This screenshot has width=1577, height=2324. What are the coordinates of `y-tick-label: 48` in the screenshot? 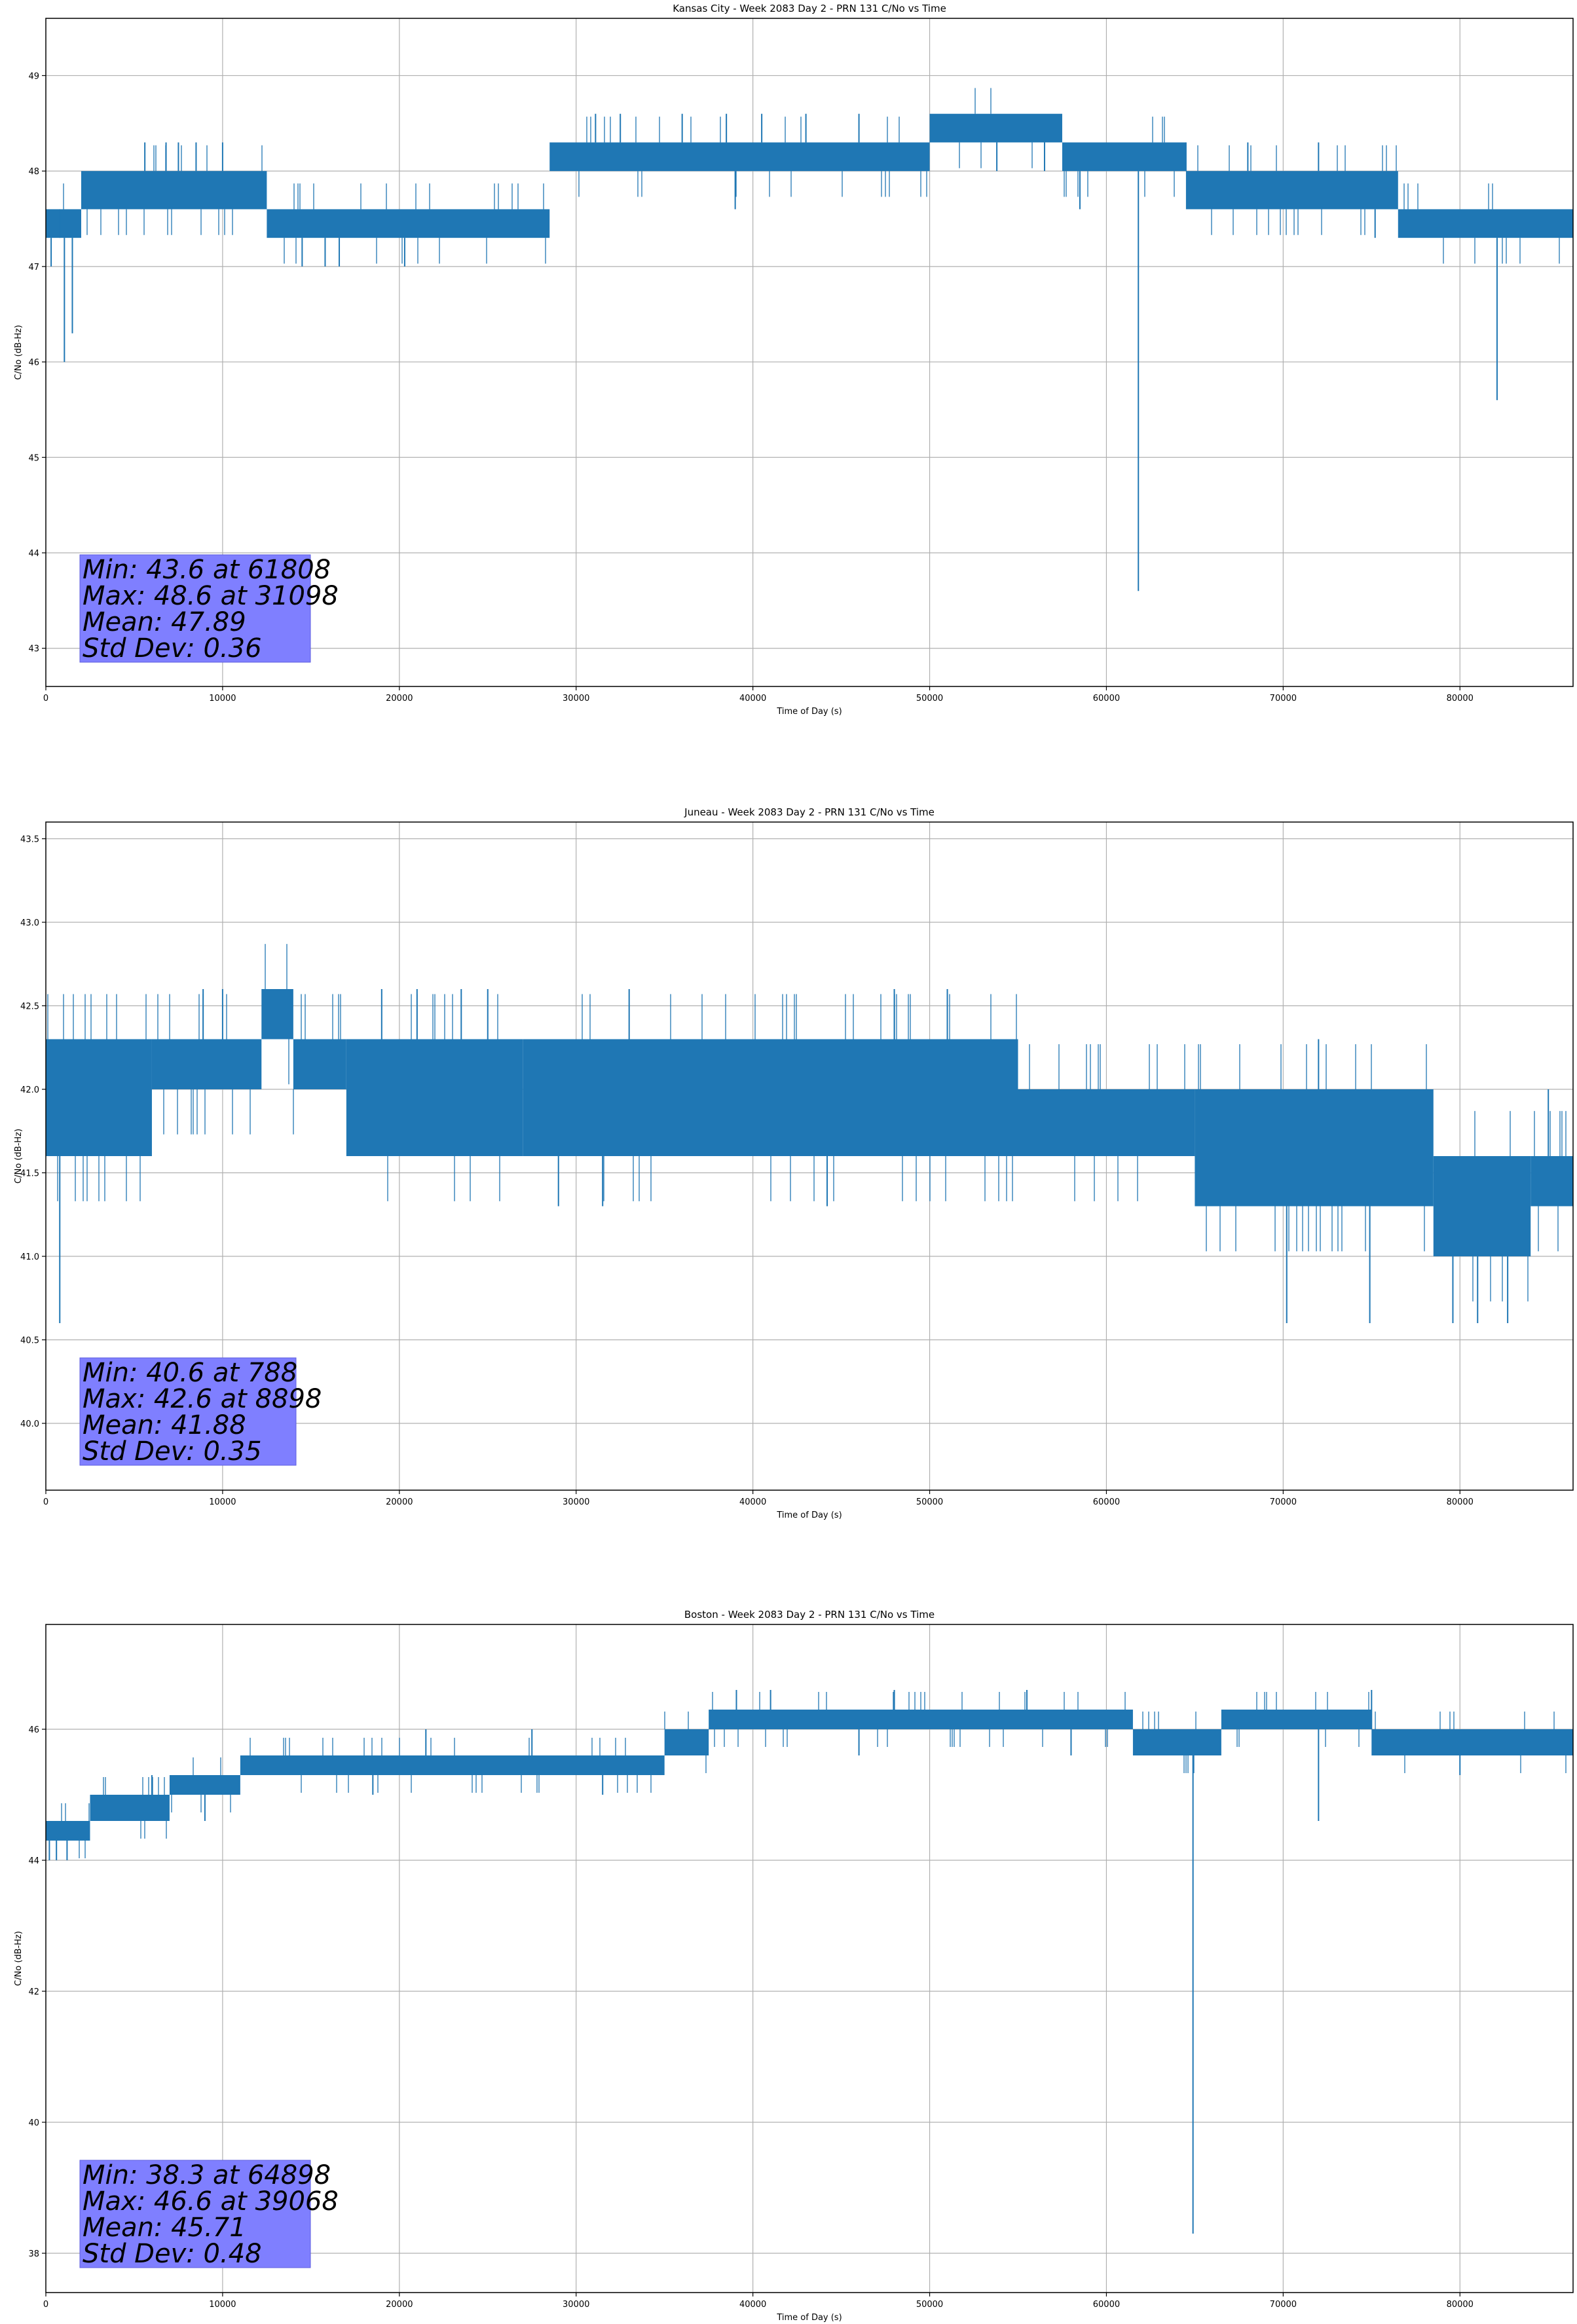 It's located at (33, 172).